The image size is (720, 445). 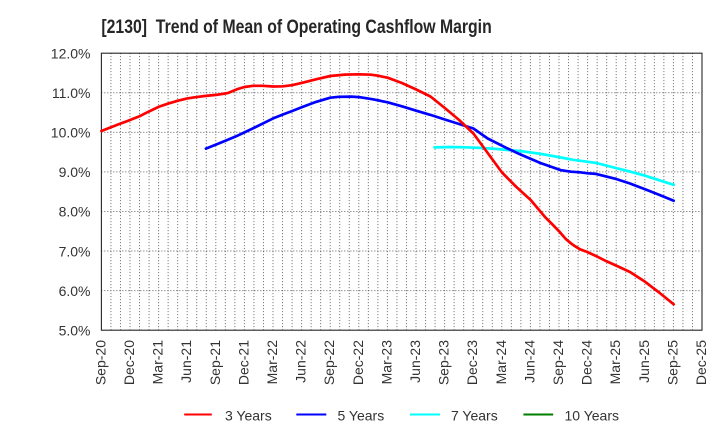 I want to click on svg-text: Jun-22, so click(x=301, y=361).